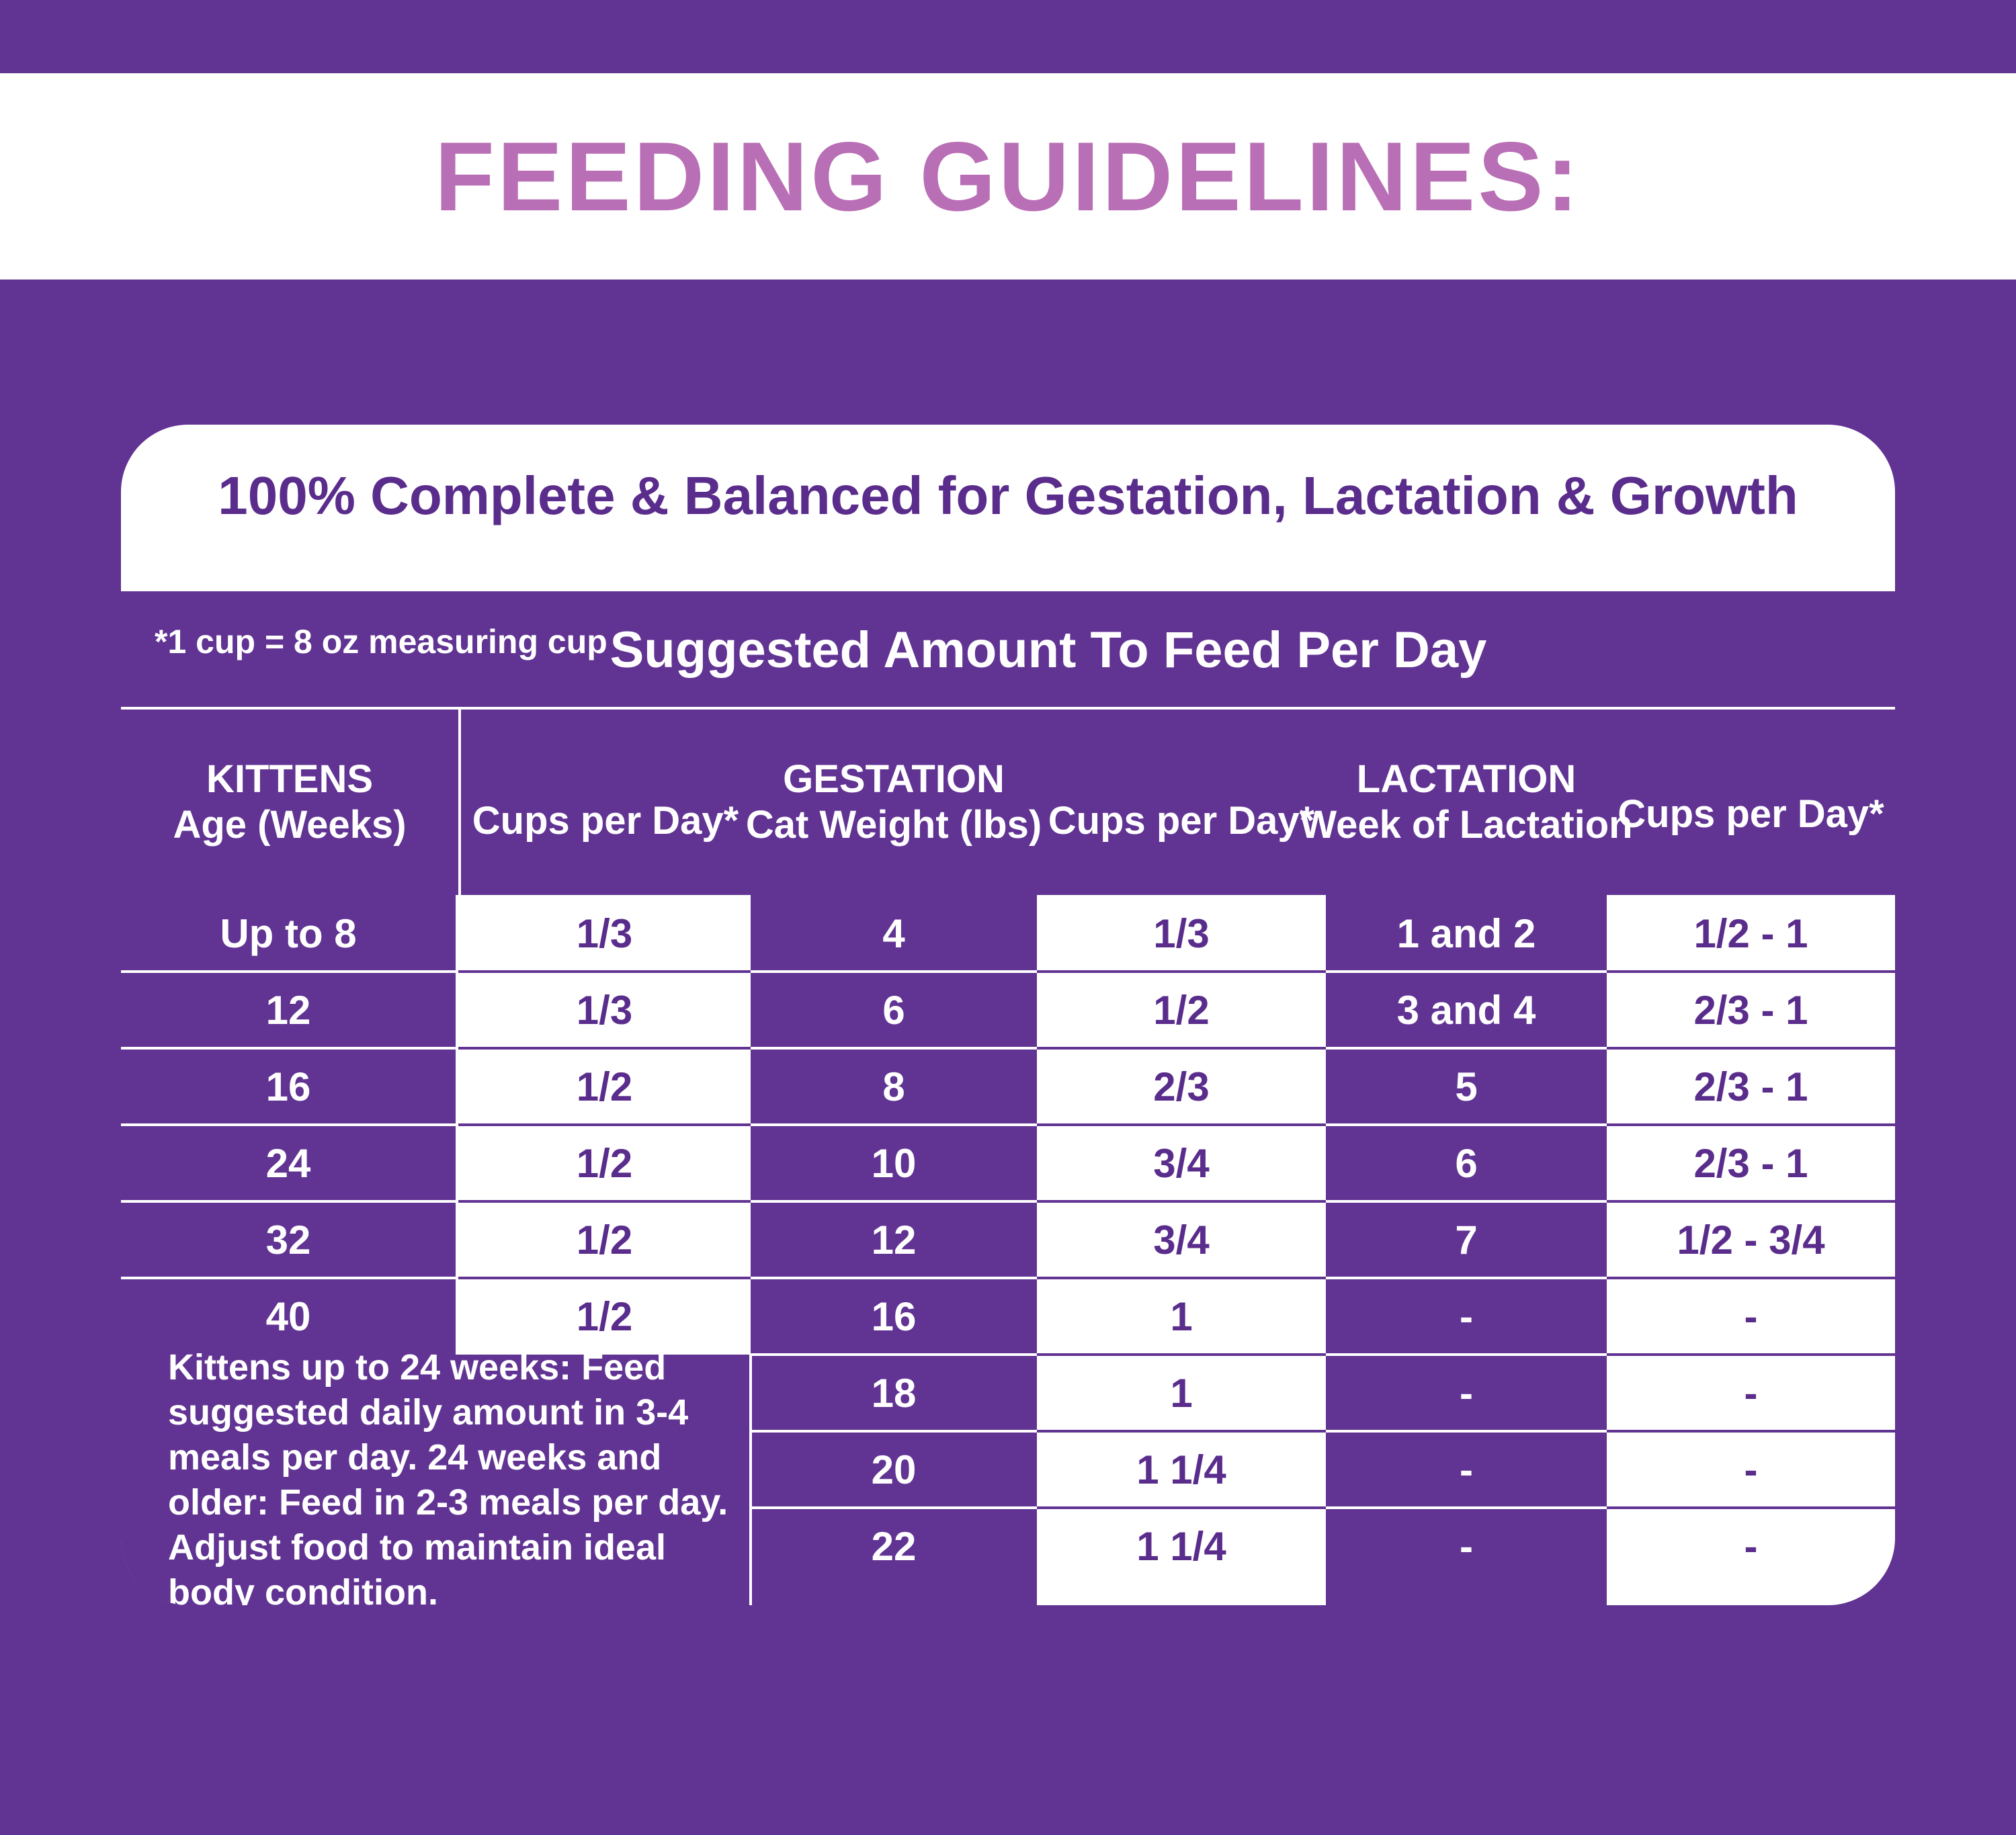 The height and width of the screenshot is (1835, 2016). Describe the element at coordinates (1751, 1240) in the screenshot. I see `lactation-cups-cell: 1/2 - 3/4` at that location.